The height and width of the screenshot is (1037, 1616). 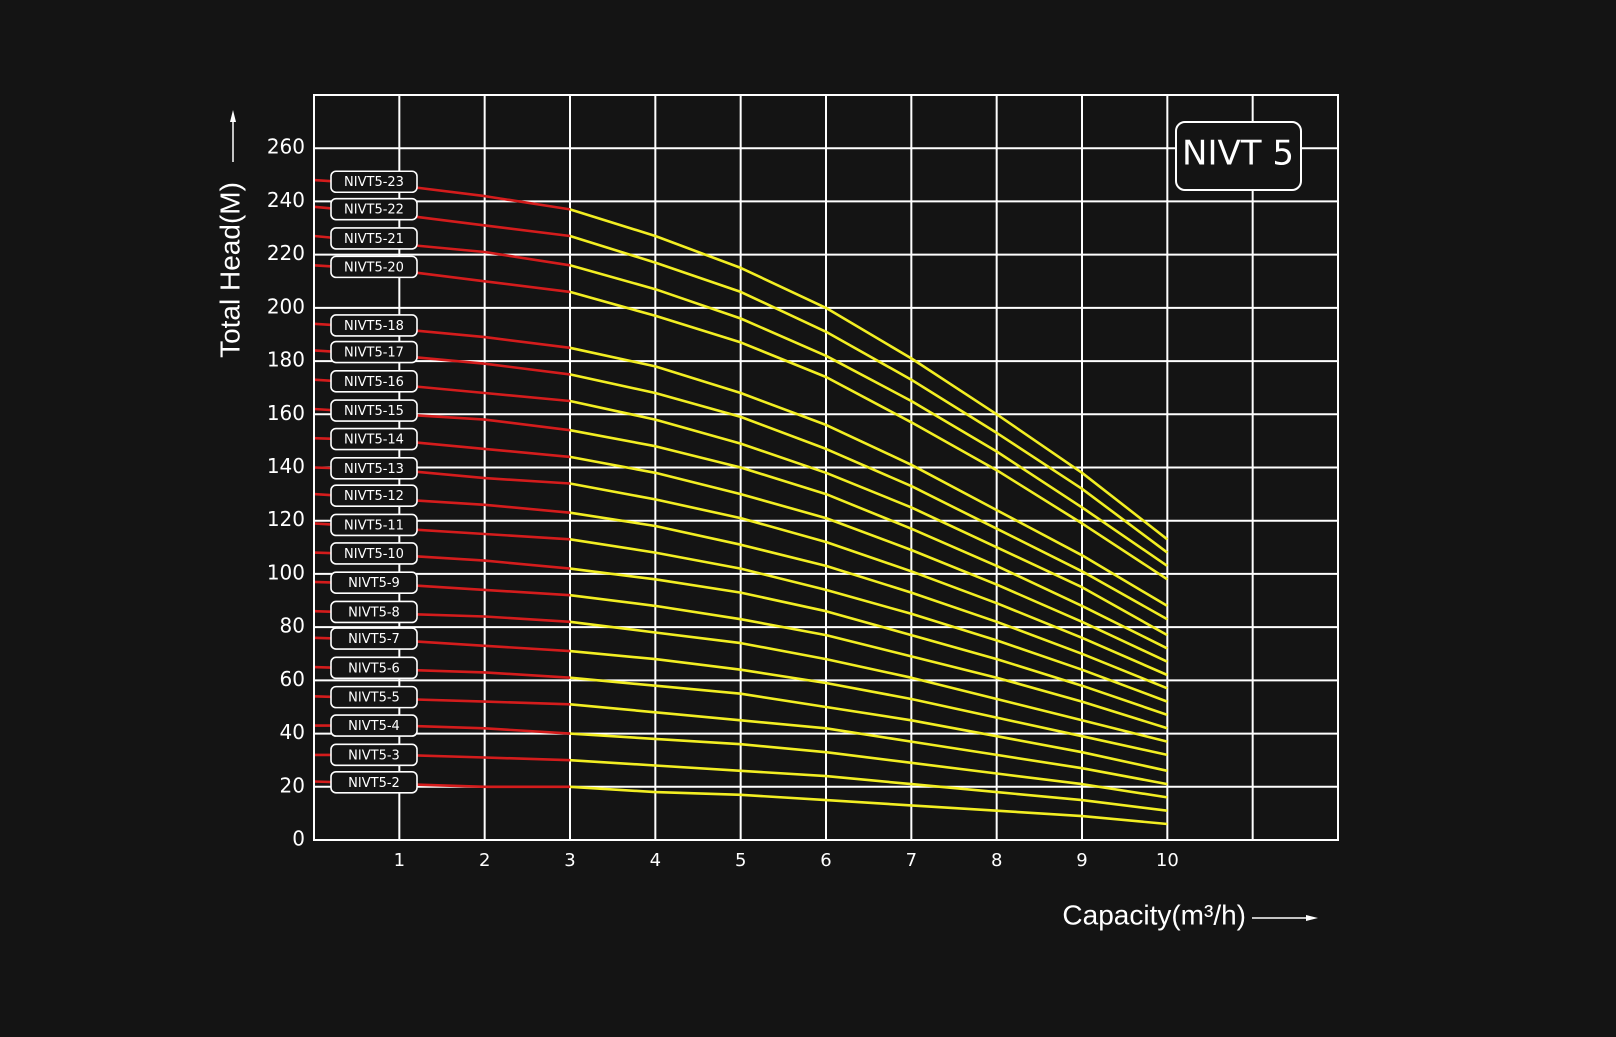 I want to click on curve-label: NIVT5-20, so click(x=374, y=267).